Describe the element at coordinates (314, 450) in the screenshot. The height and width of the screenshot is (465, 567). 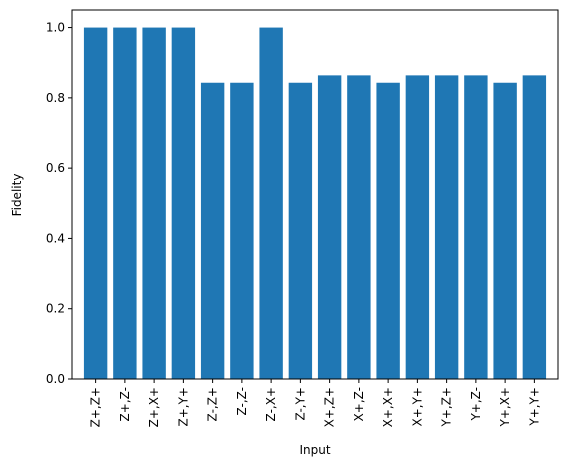
I see `x-axis-label: Input` at that location.